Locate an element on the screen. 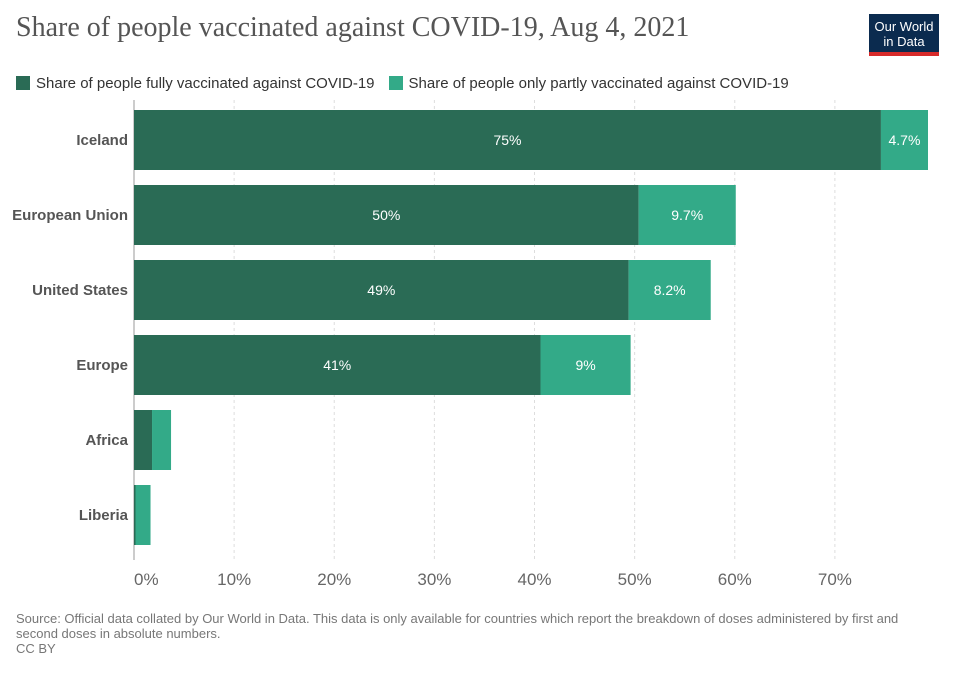  data-label: 8.2% is located at coordinates (670, 290).